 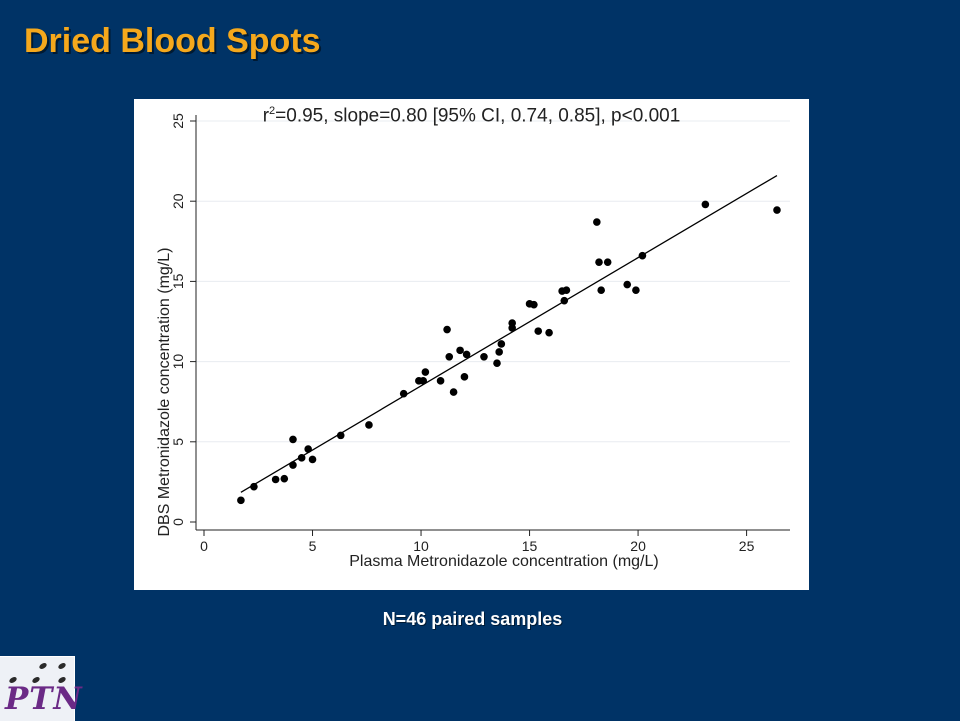 I want to click on sample-size-footnote: N=46 paired samples, so click(x=472, y=619).